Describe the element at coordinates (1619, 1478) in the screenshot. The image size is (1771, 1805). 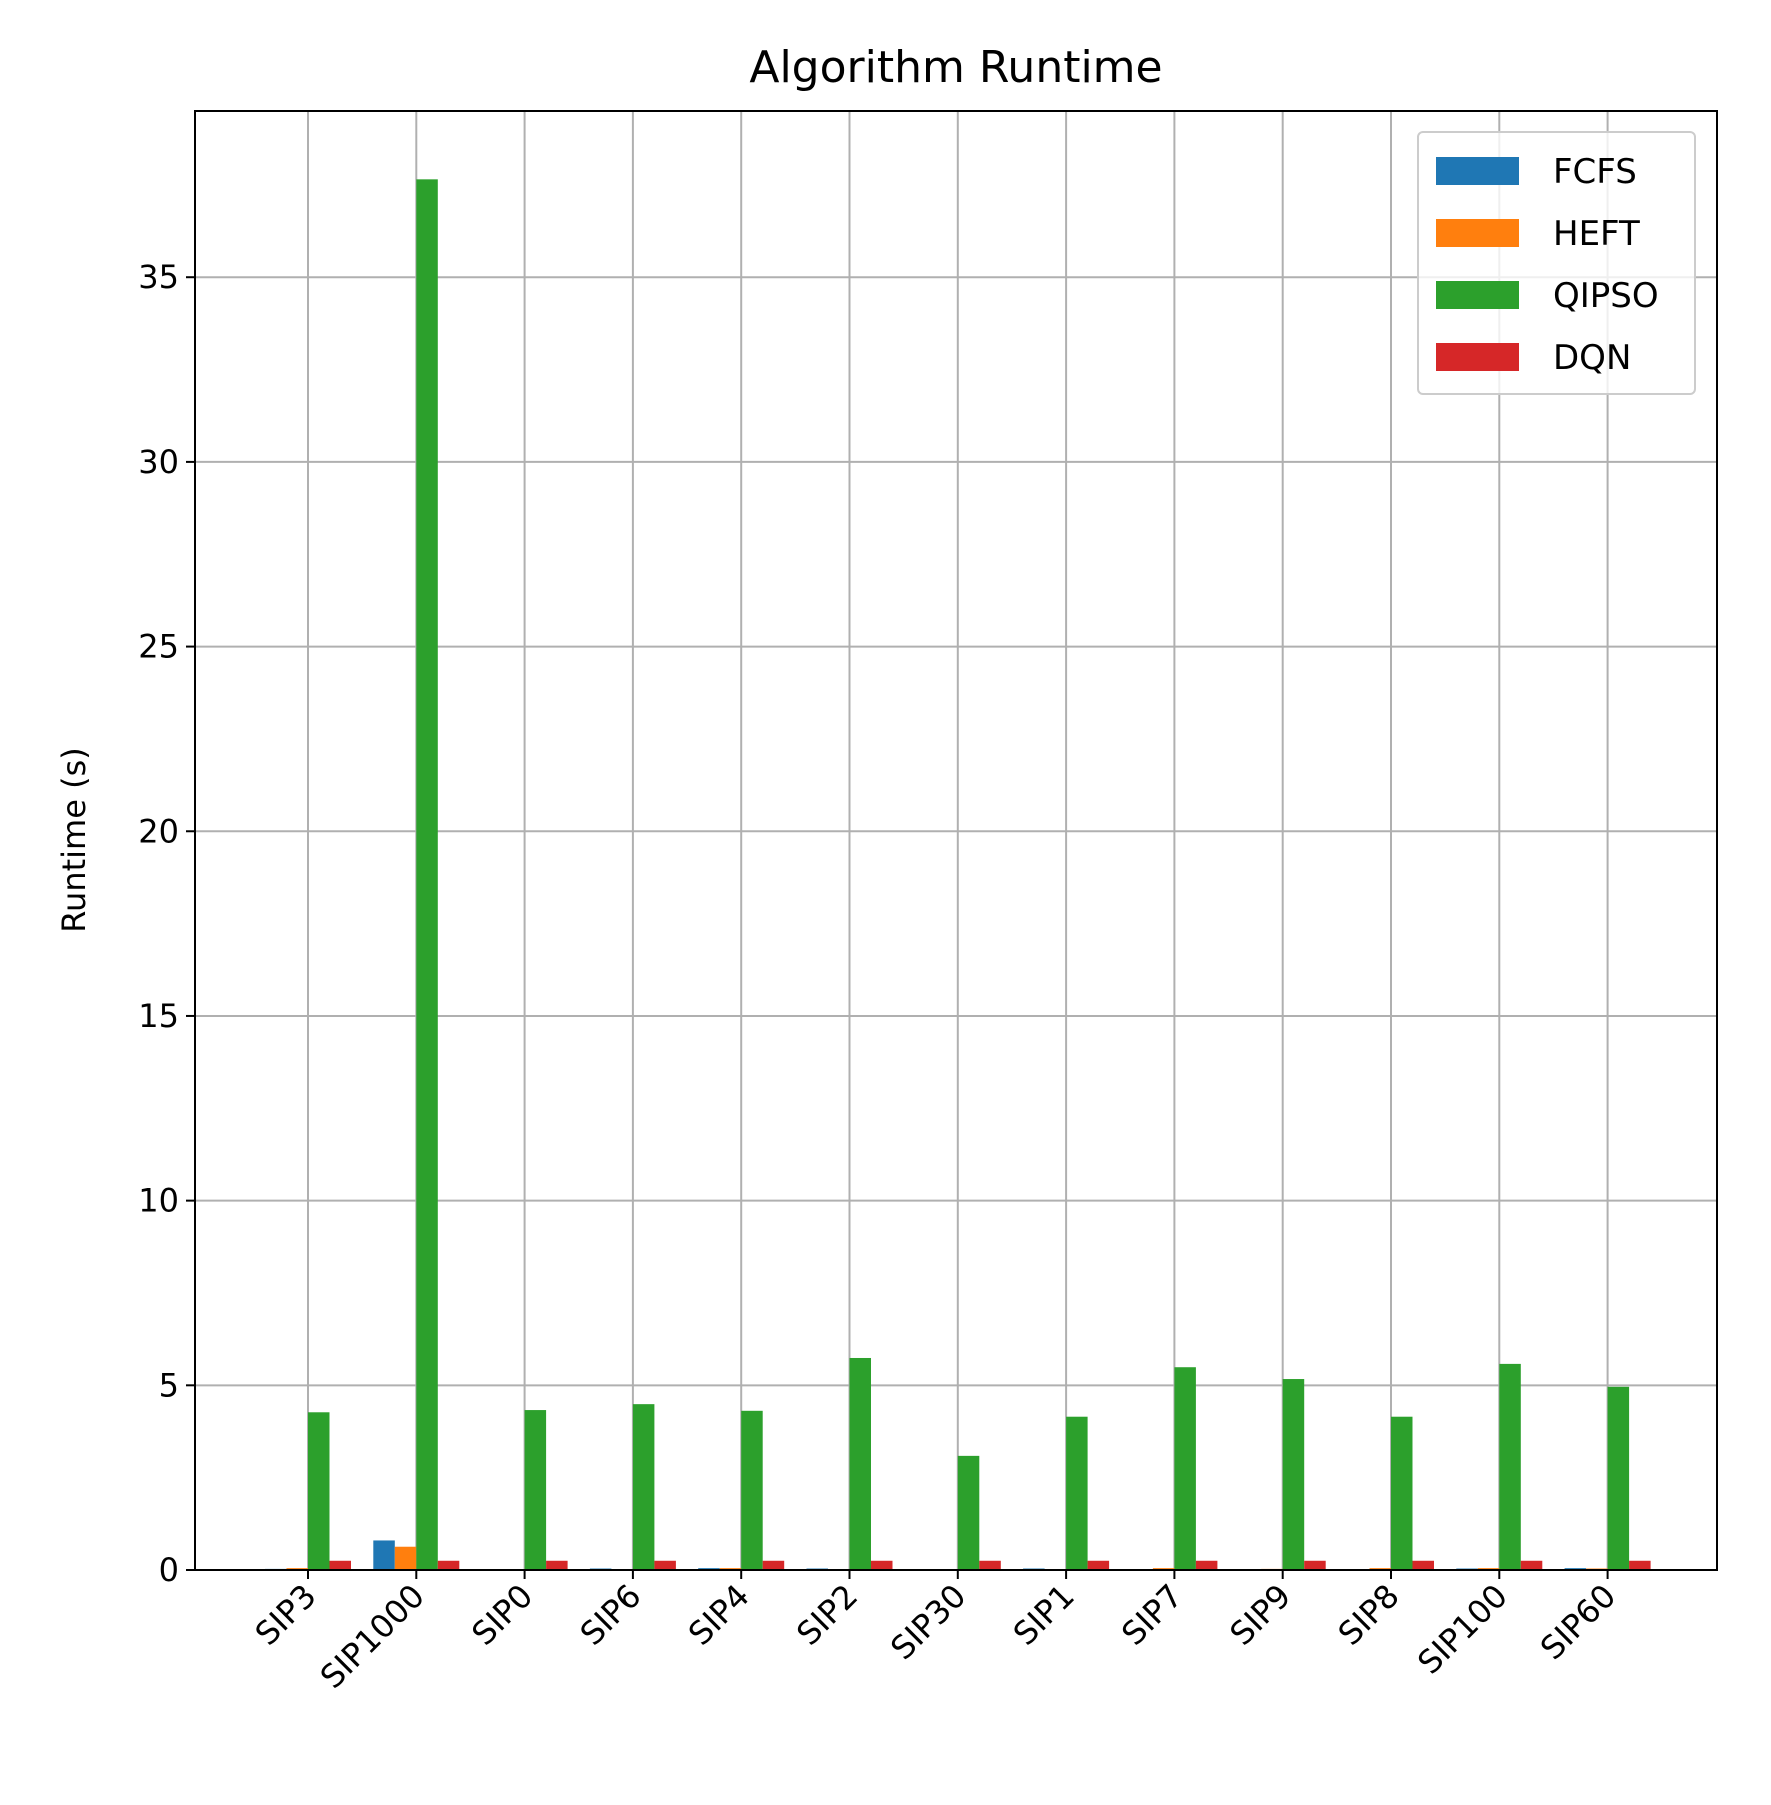
I see `bar-qipso-sip60` at that location.